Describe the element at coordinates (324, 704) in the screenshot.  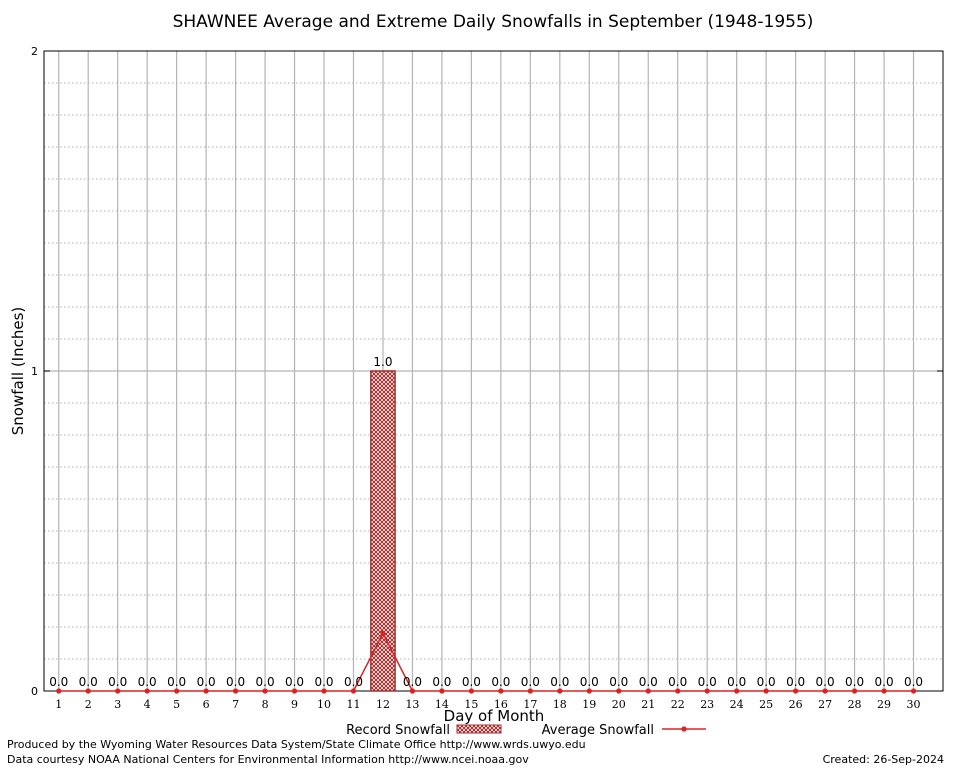
I see `x-tick-label: 10` at that location.